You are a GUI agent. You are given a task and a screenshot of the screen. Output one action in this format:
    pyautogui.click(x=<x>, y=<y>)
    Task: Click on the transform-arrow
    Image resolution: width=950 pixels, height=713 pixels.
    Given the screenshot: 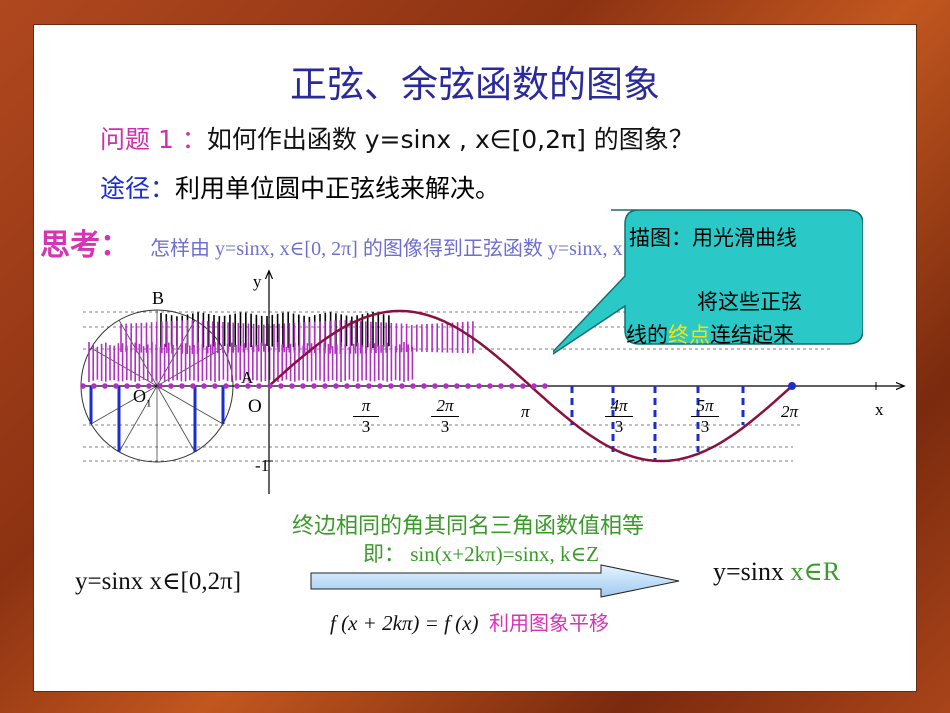 What is the action you would take?
    pyautogui.click(x=495, y=581)
    